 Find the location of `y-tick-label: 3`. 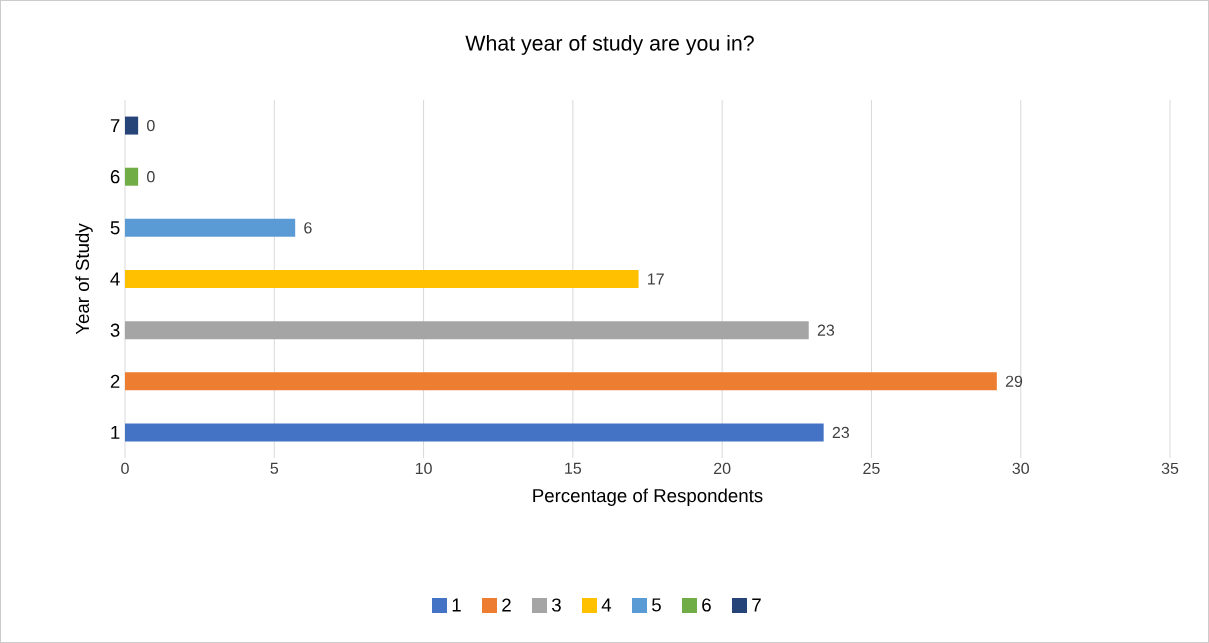

y-tick-label: 3 is located at coordinates (115, 330).